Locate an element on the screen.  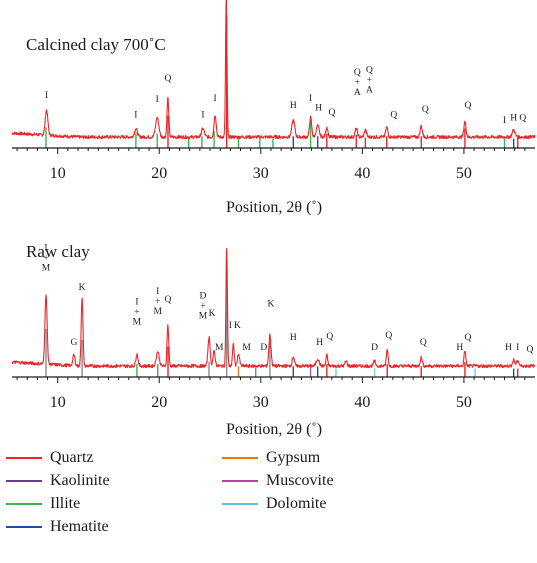
legend-swatch-dolomite is located at coordinates (240, 504).